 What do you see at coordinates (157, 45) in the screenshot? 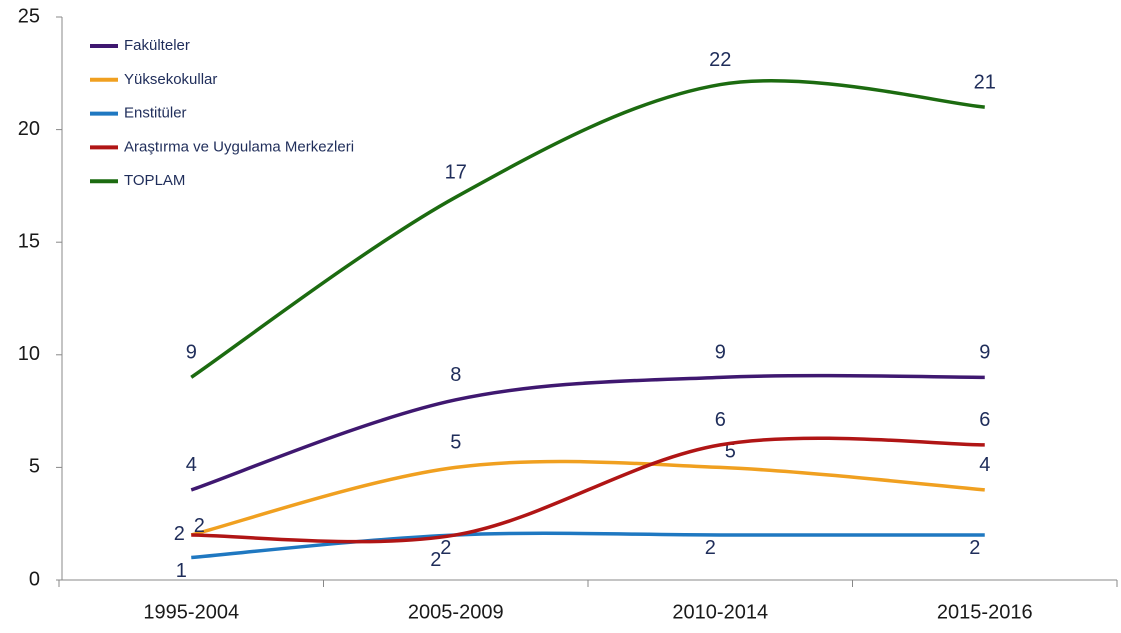
I see `legend-label: Fakülteler` at bounding box center [157, 45].